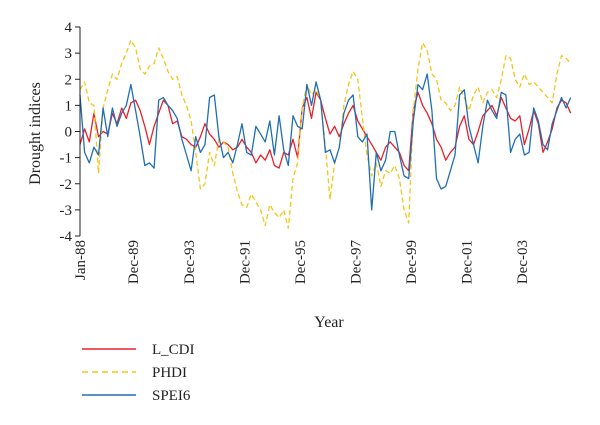  Describe the element at coordinates (35, 133) in the screenshot. I see `y-axis-title: Drought indices` at that location.